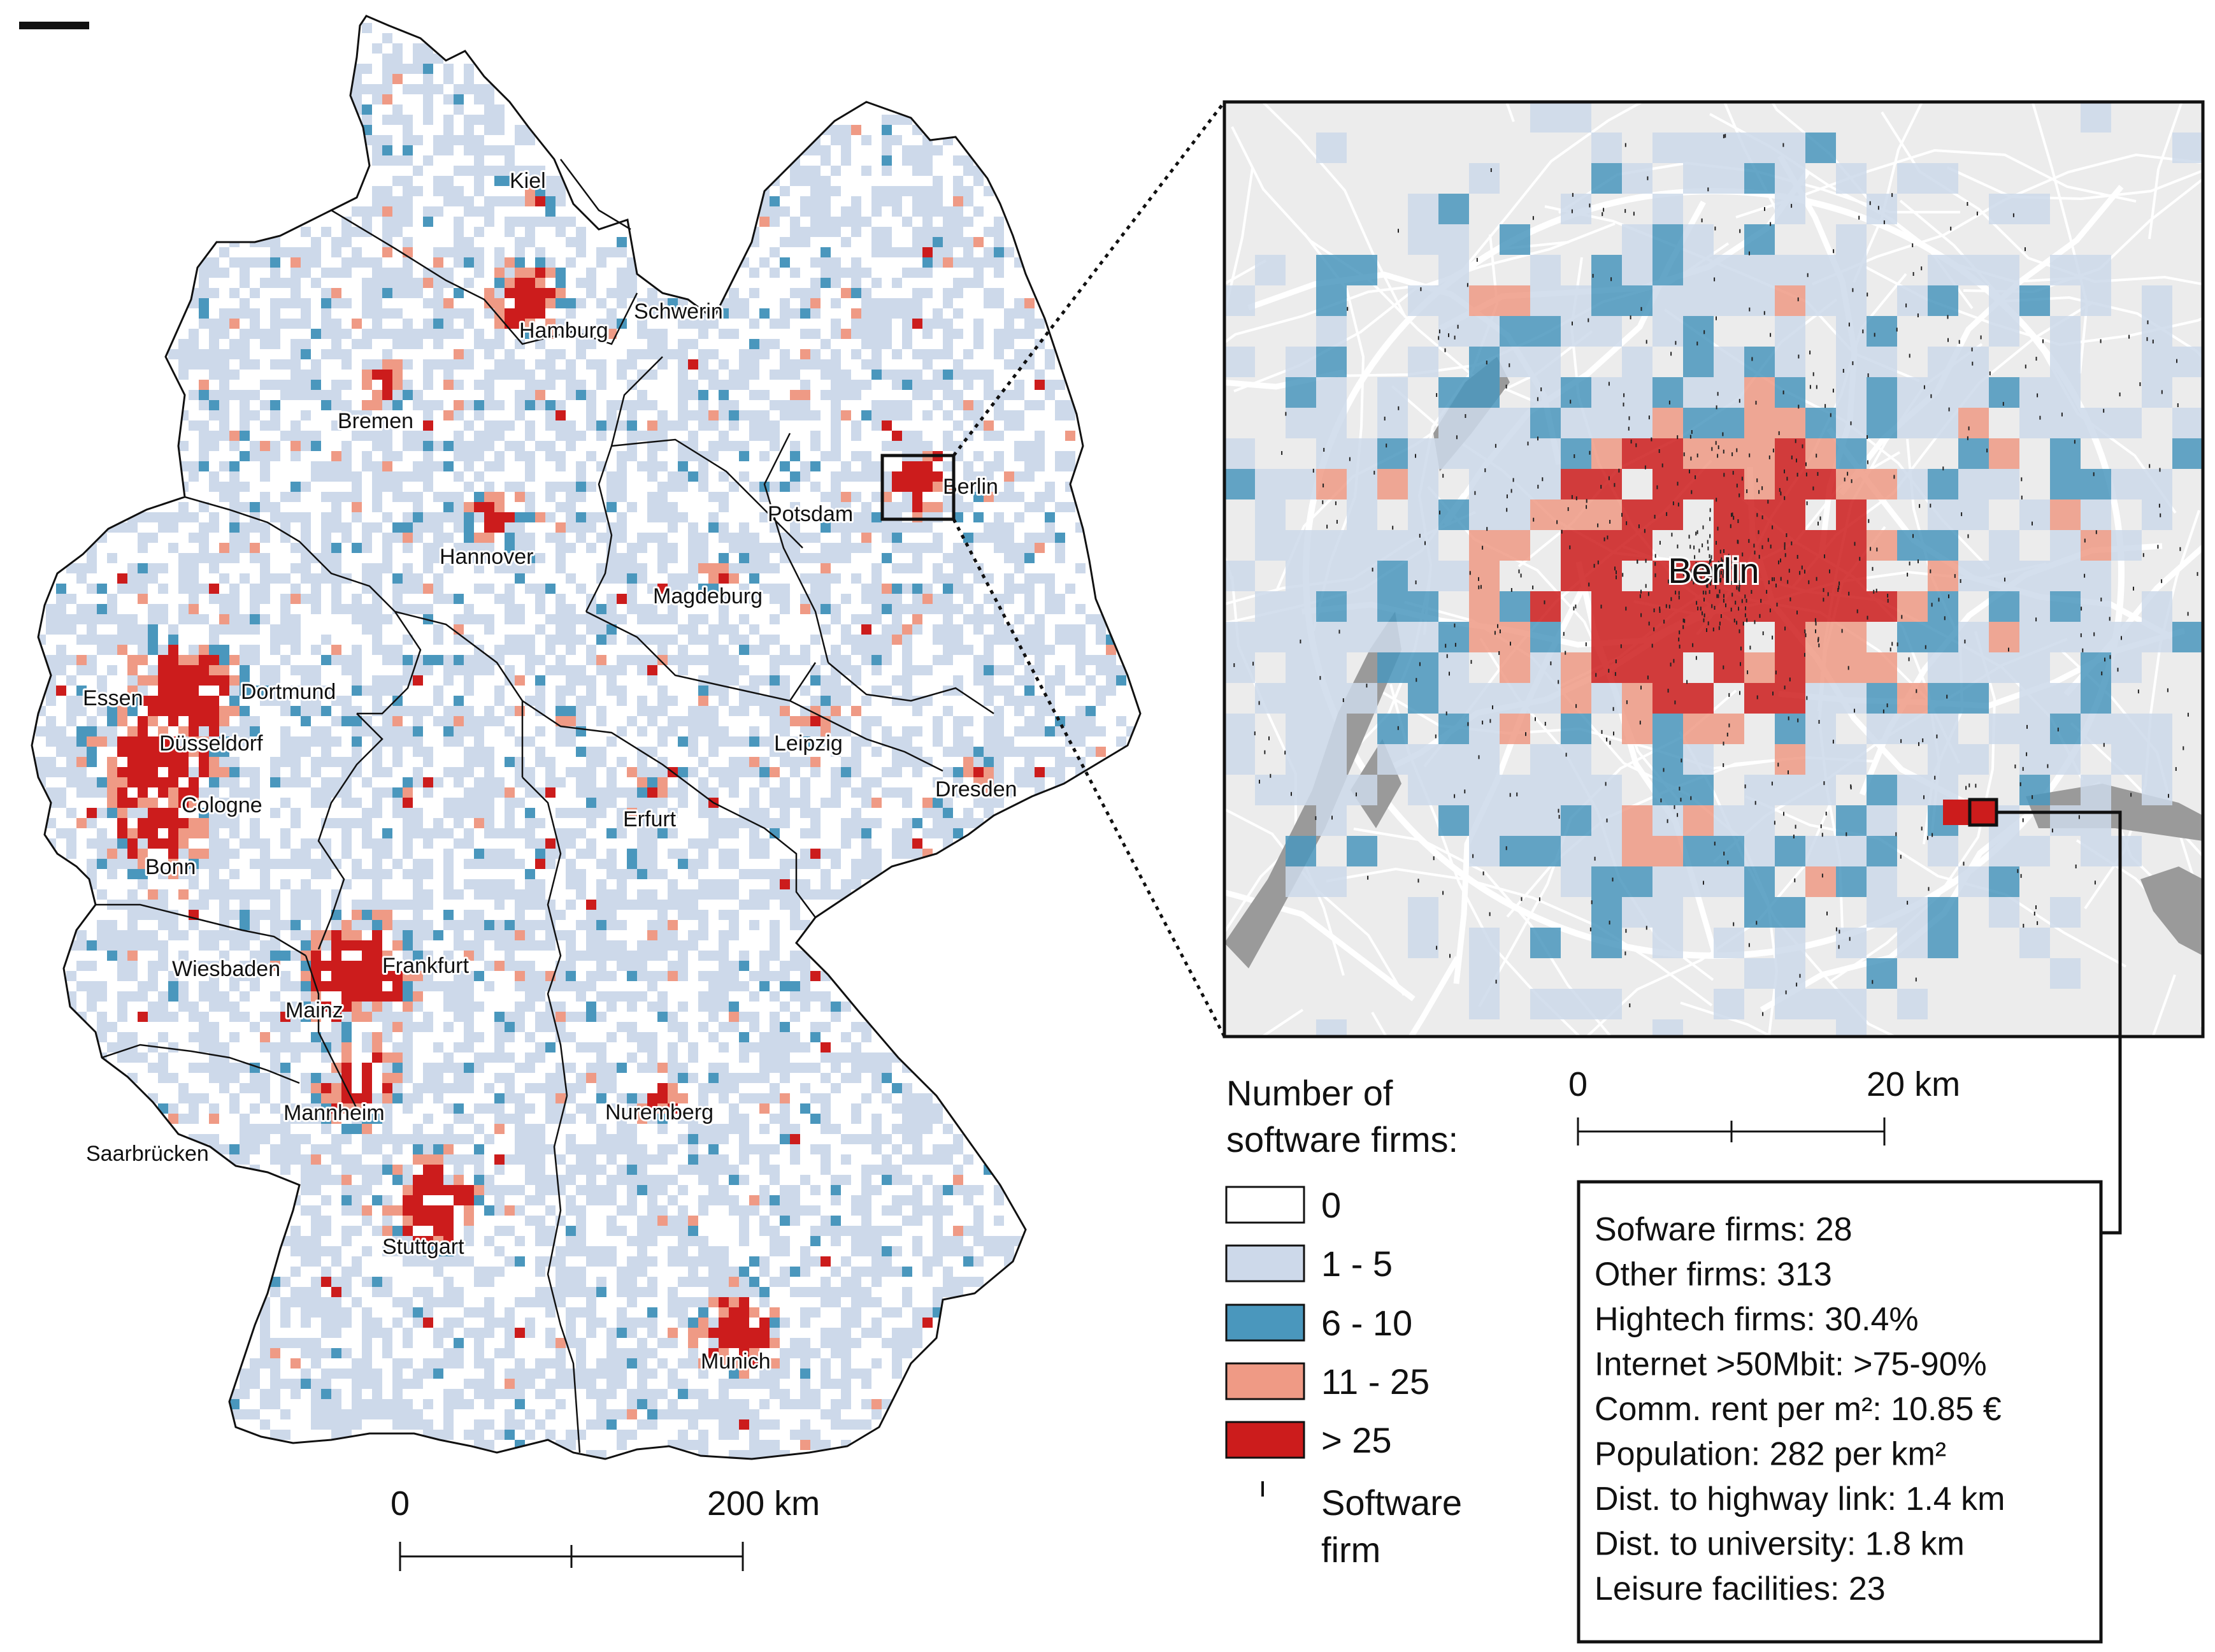  Describe the element at coordinates (1780, 1544) in the screenshot. I see `info-line-7: Dist. to university: 1.8 km` at that location.